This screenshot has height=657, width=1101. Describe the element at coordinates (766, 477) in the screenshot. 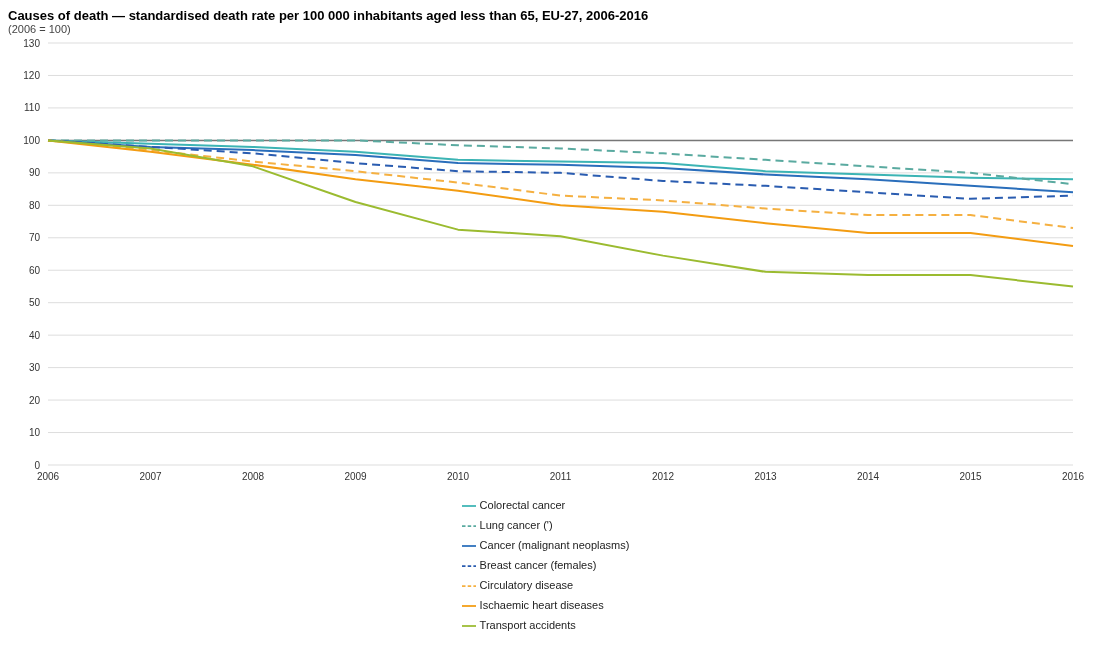

I see `x-tick-label: 2013` at that location.